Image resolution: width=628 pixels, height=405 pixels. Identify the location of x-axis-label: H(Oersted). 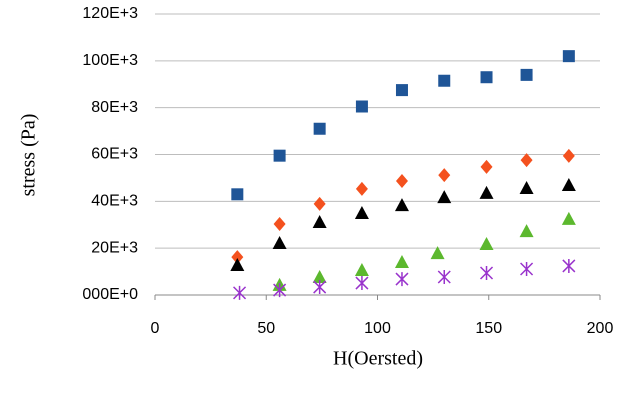
(378, 359).